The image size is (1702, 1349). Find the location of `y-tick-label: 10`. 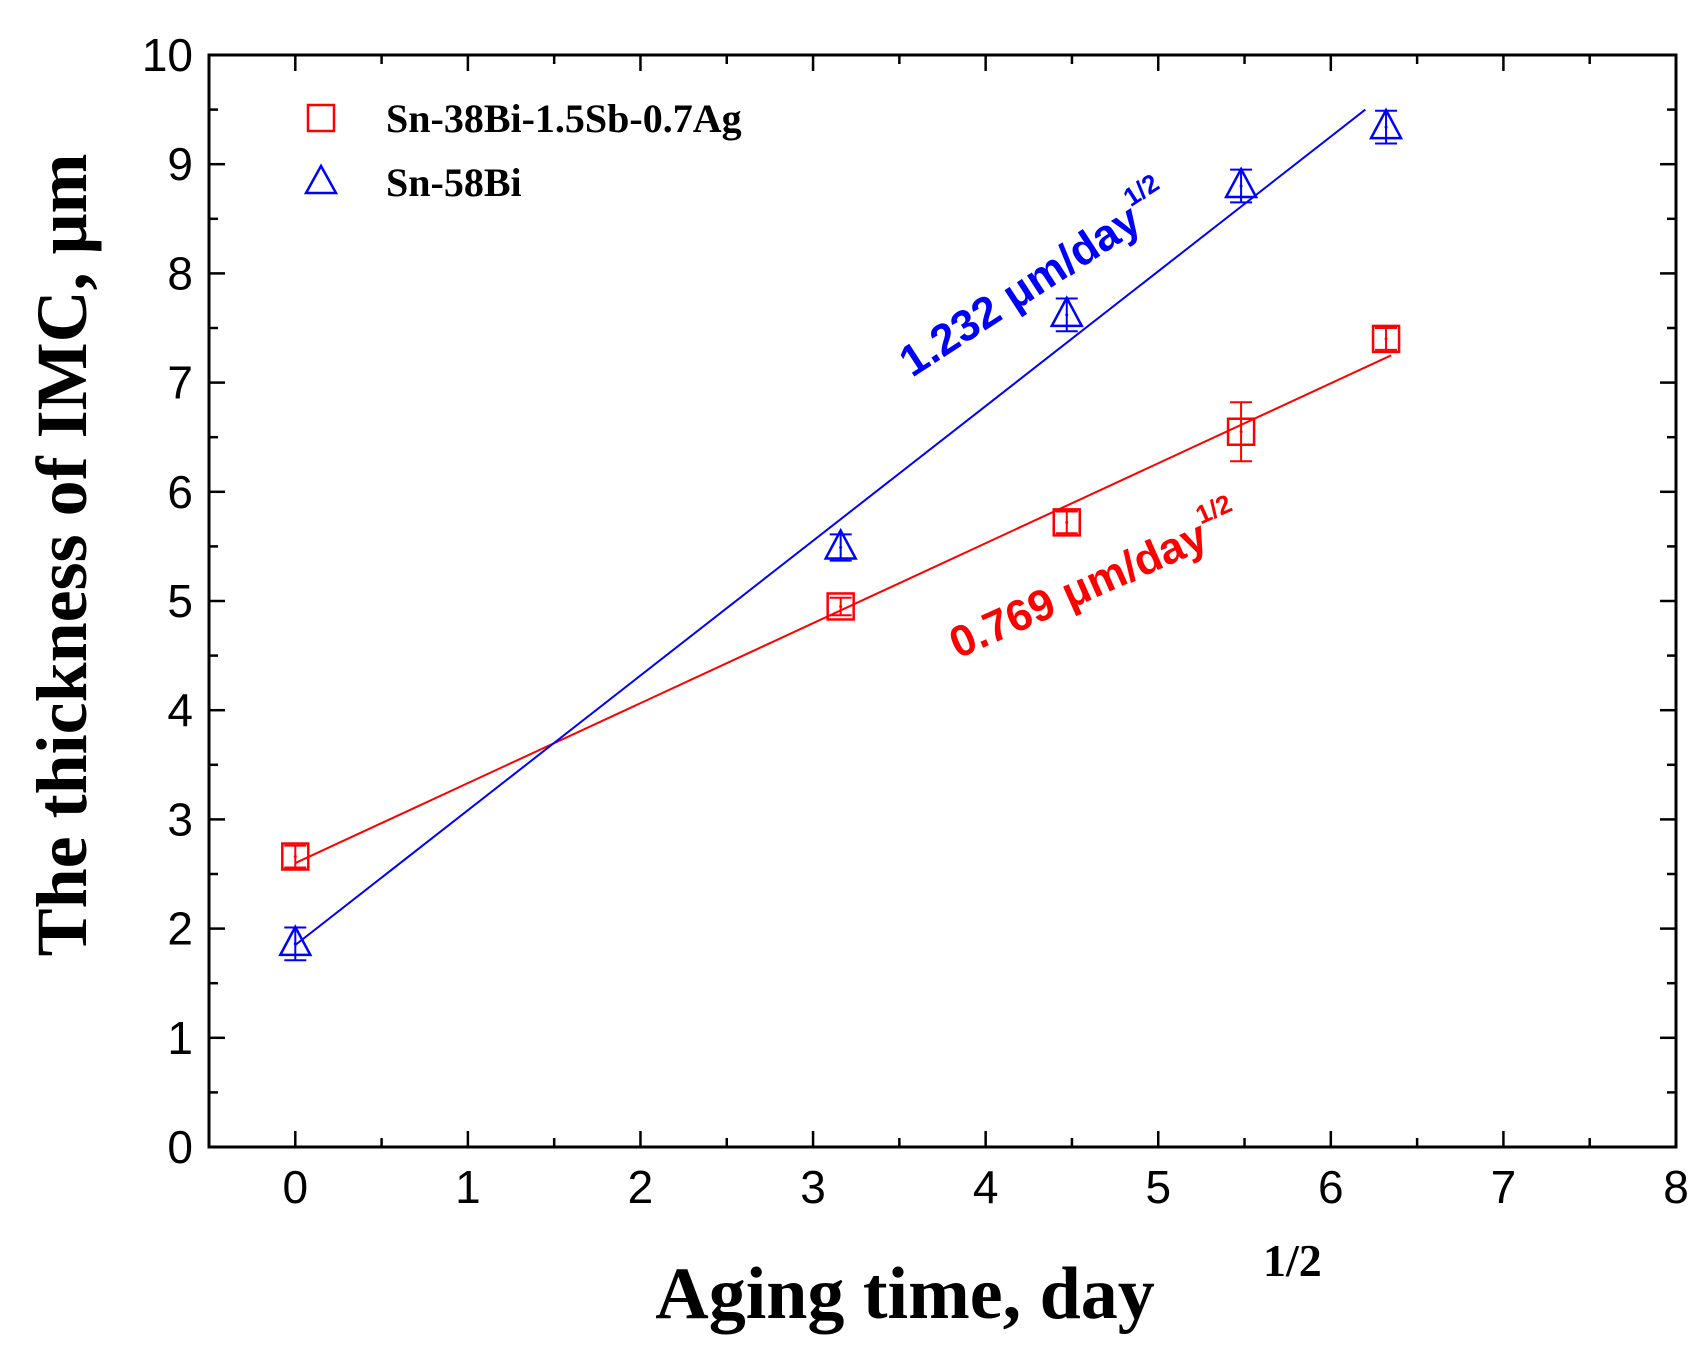

y-tick-label: 10 is located at coordinates (167, 55).